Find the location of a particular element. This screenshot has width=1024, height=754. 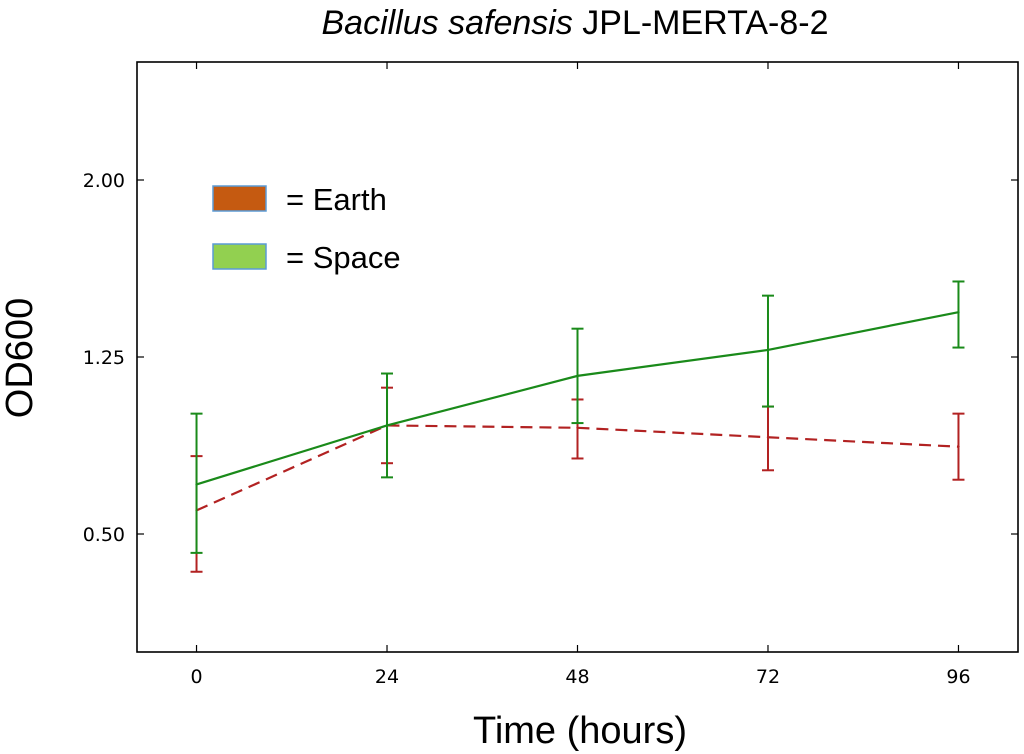

y-axis-title: OD600 is located at coordinates (20, 358).